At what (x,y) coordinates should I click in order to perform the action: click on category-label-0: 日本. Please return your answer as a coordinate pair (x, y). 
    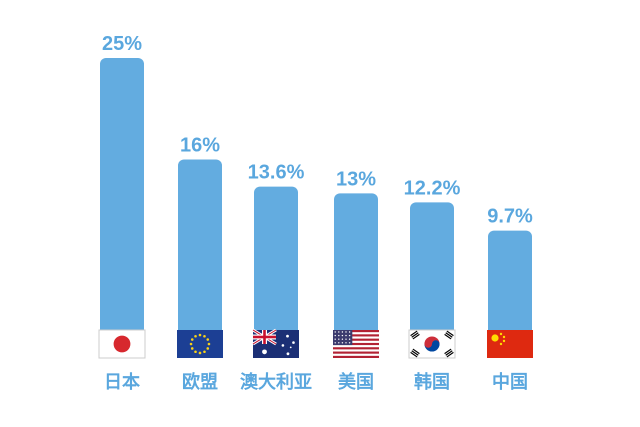
    Looking at the image, I should click on (122, 382).